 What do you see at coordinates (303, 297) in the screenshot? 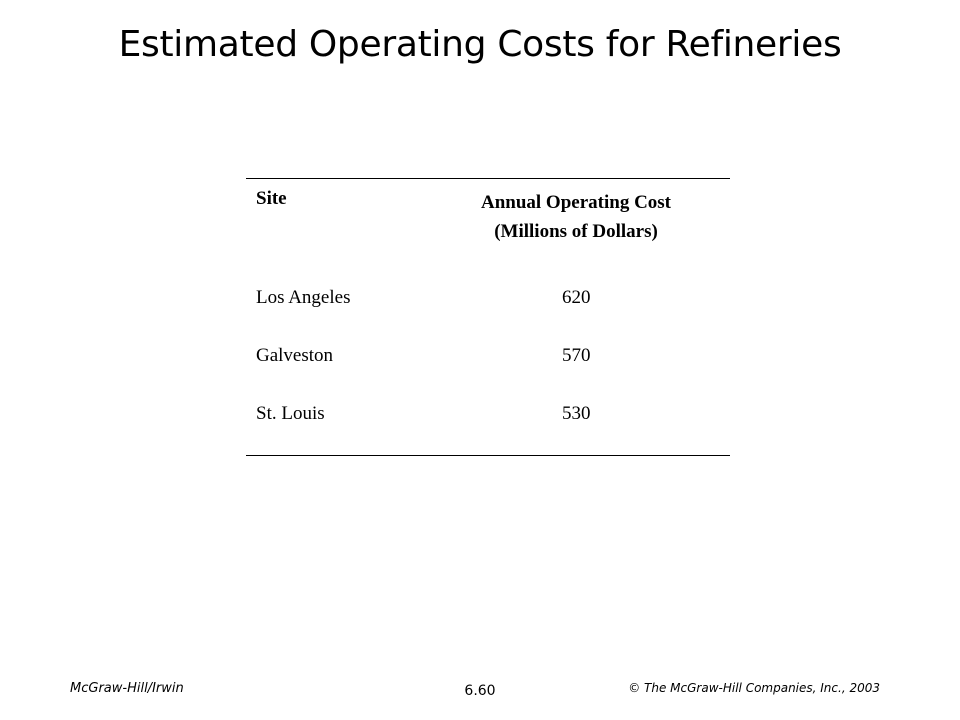
I see `site-cell: Los Angeles` at bounding box center [303, 297].